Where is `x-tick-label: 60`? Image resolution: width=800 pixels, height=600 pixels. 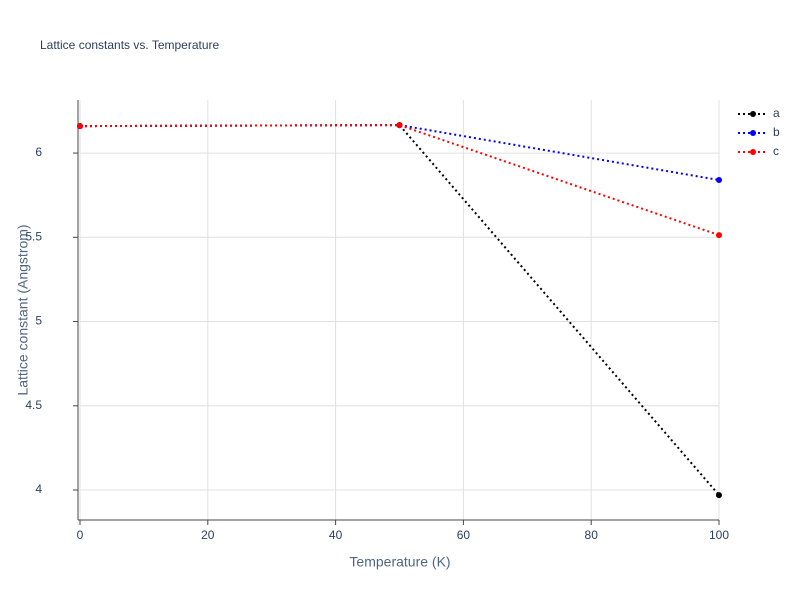
x-tick-label: 60 is located at coordinates (464, 535).